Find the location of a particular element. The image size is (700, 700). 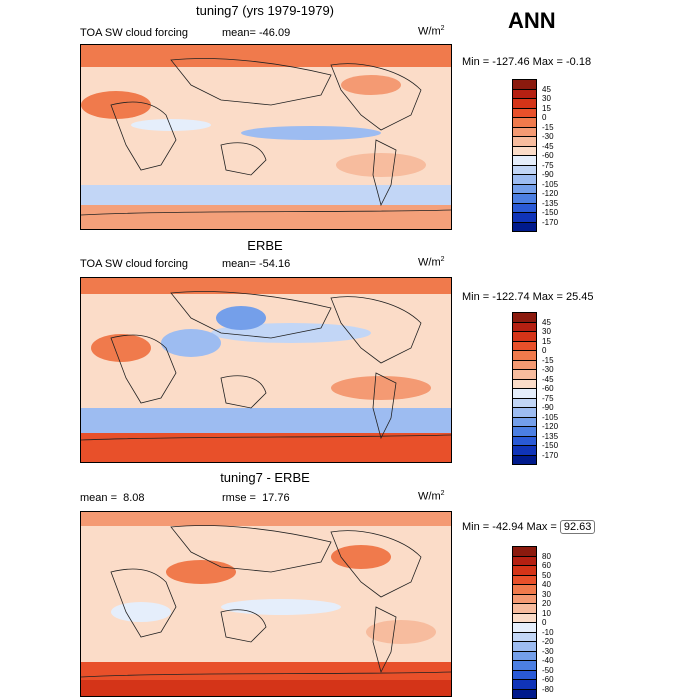

panel3-rmse: rmse = 17.76 is located at coordinates (256, 498).